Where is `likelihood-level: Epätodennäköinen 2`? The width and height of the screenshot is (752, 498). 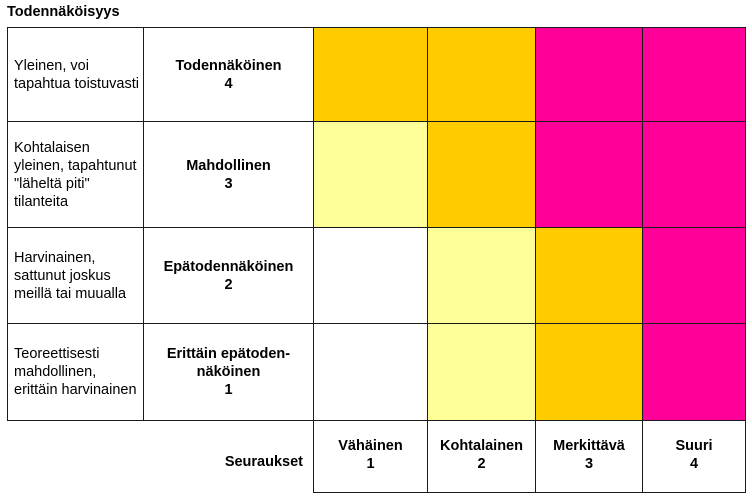
likelihood-level: Epätodennäköinen 2 is located at coordinates (228, 275).